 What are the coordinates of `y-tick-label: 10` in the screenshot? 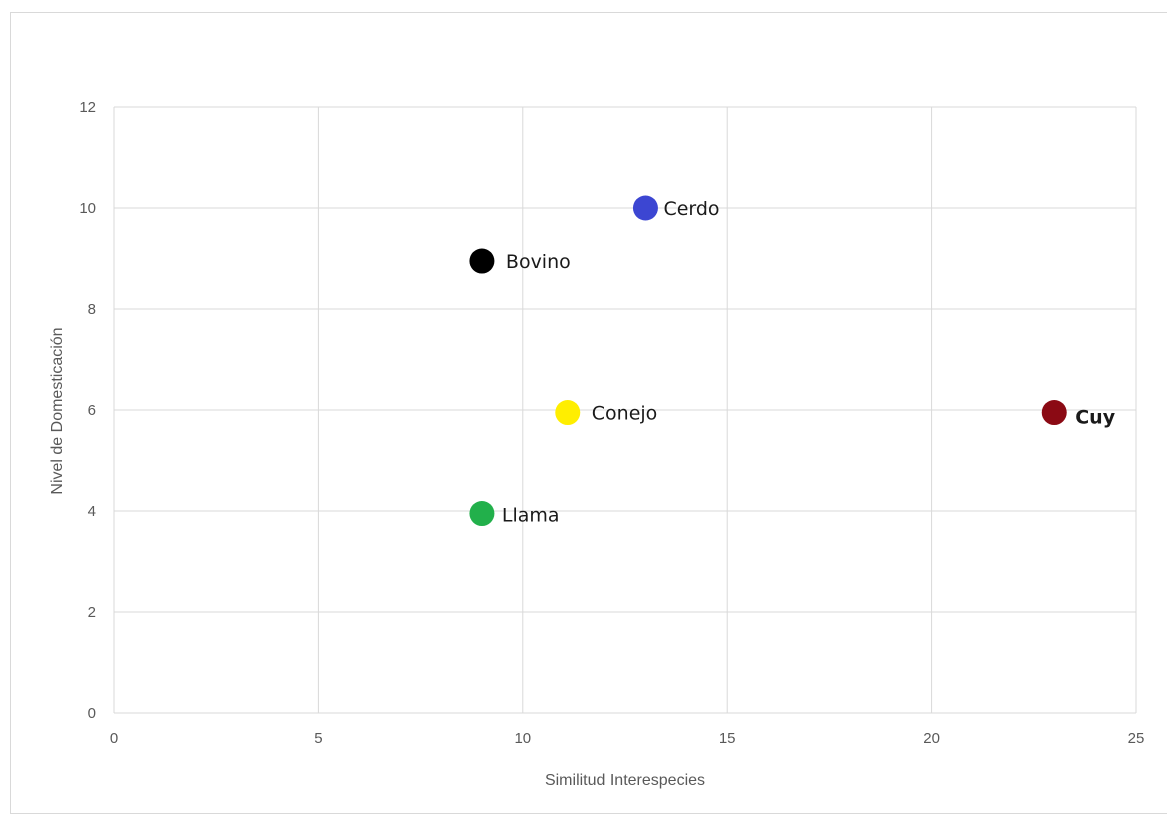 It's located at (87, 208).